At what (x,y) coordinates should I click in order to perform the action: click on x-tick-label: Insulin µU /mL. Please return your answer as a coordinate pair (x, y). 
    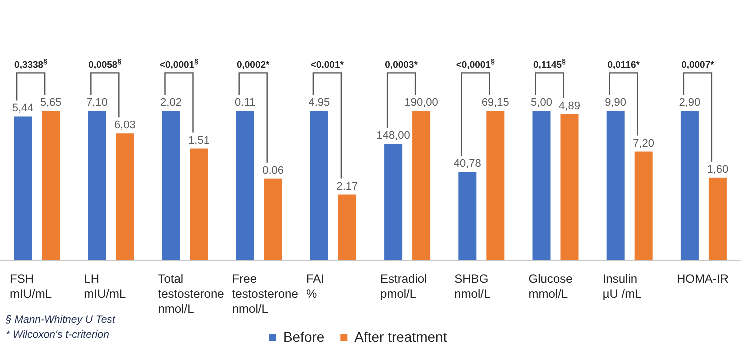
    Looking at the image, I should click on (622, 286).